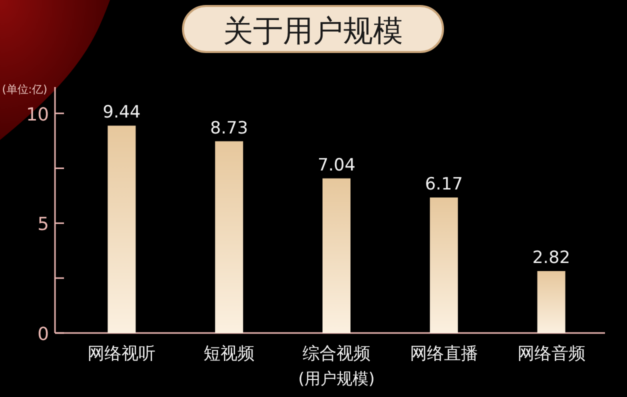 The image size is (627, 397). What do you see at coordinates (337, 165) in the screenshot?
I see `data-label: 7.04` at bounding box center [337, 165].